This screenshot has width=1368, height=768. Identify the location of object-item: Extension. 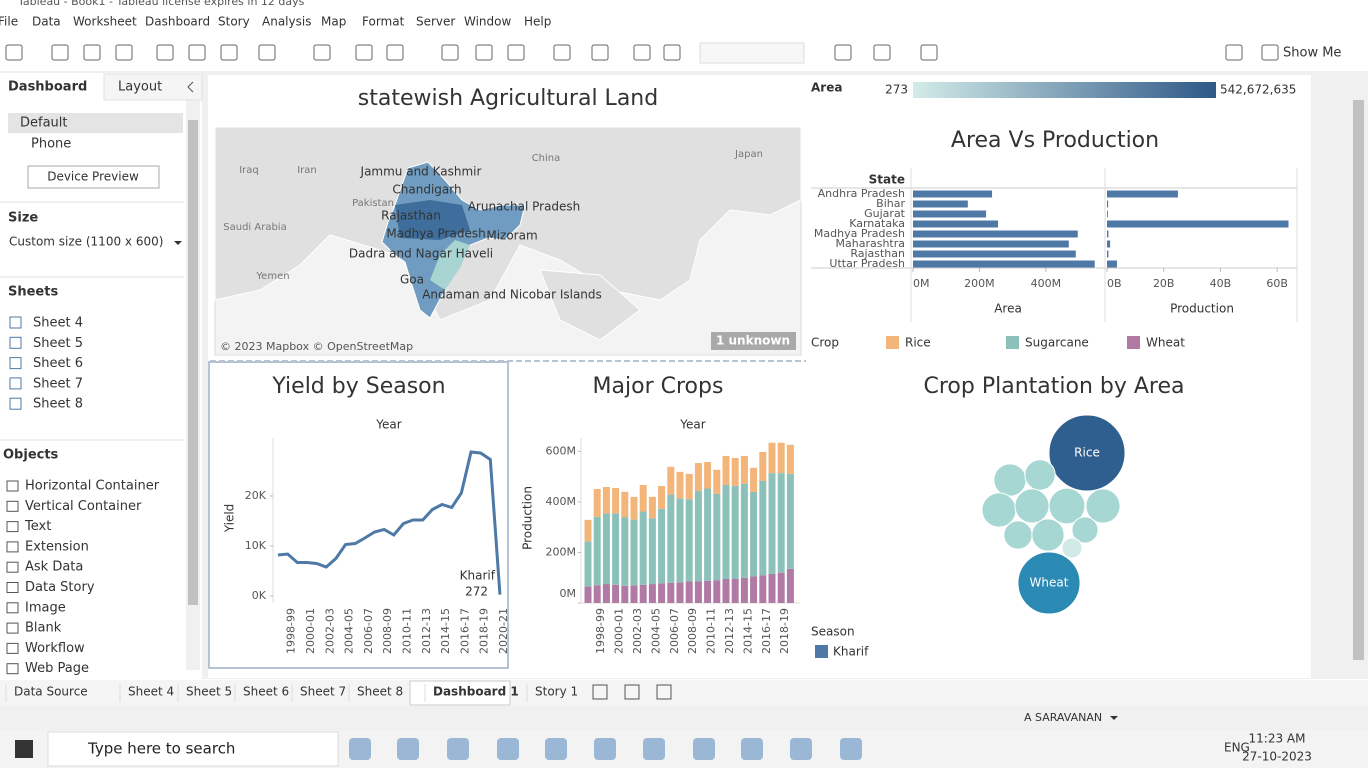
(57, 546).